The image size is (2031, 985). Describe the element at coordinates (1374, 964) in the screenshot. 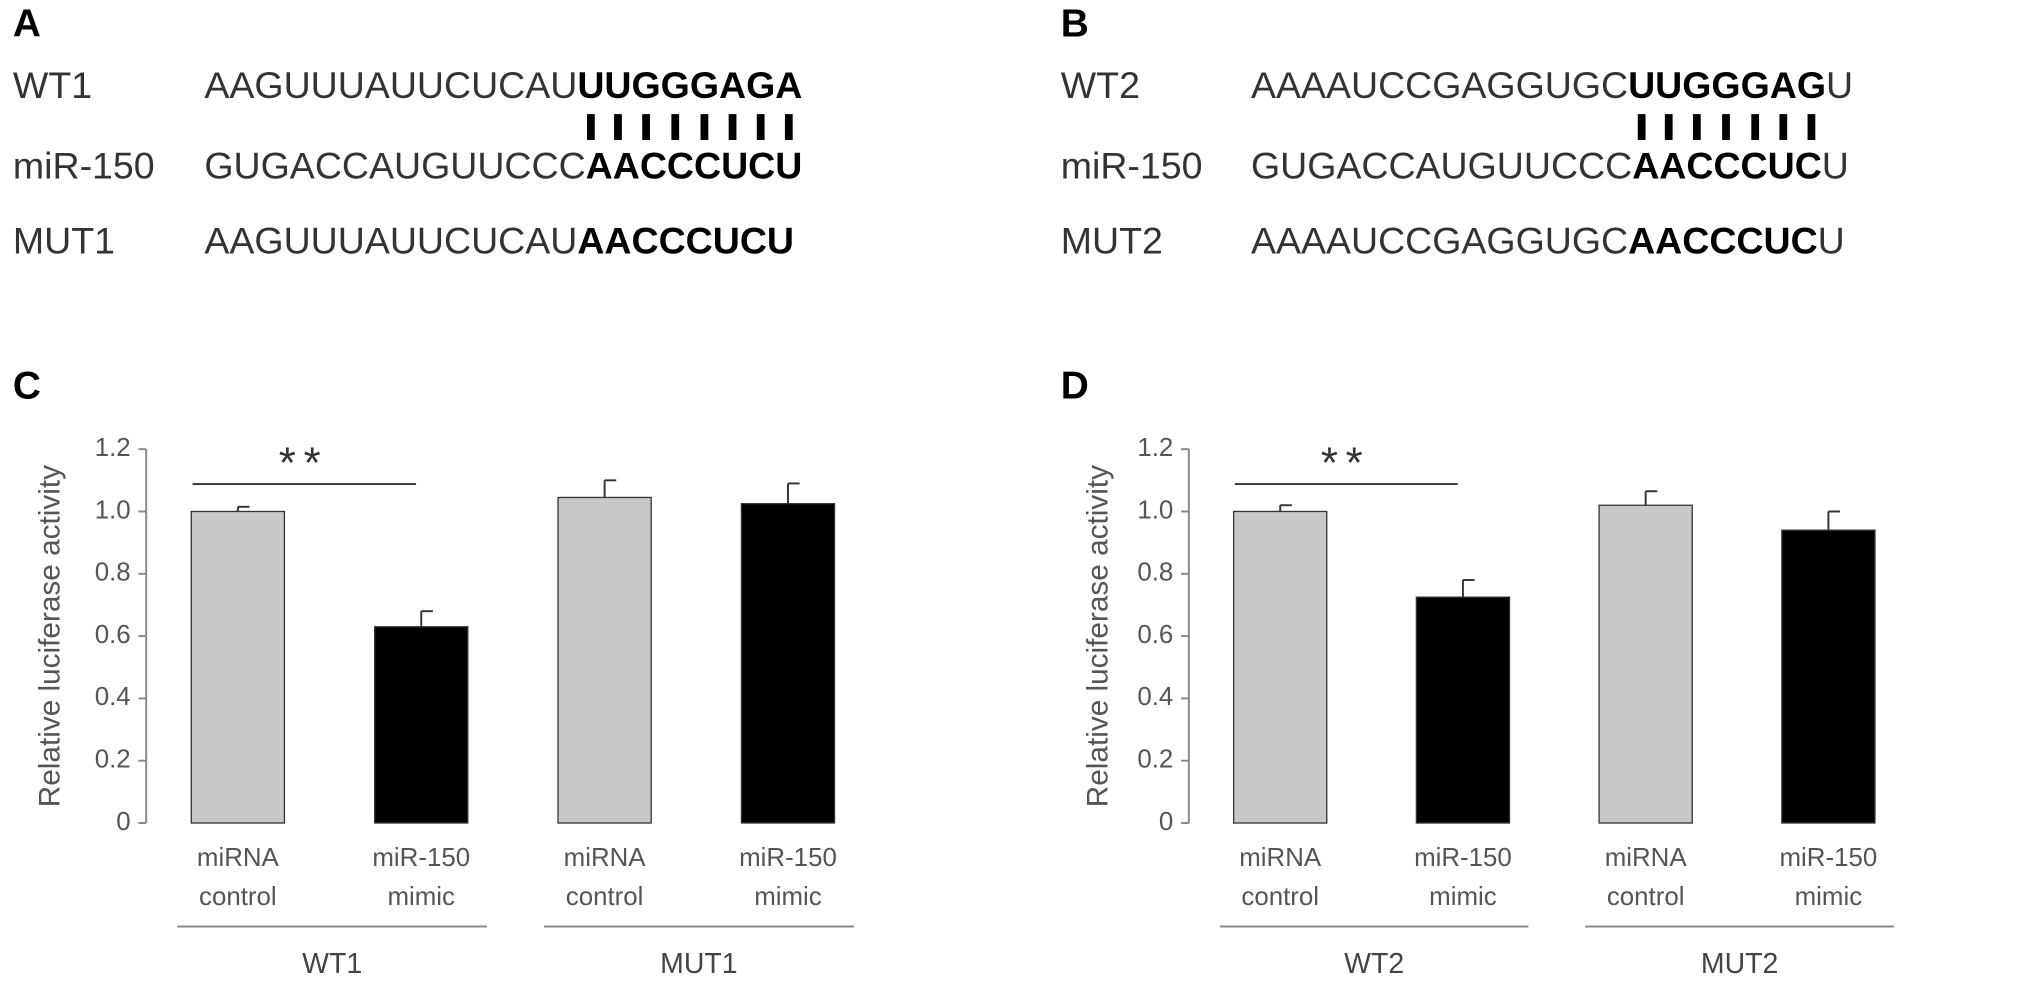

I see `group-label: WT2` at that location.